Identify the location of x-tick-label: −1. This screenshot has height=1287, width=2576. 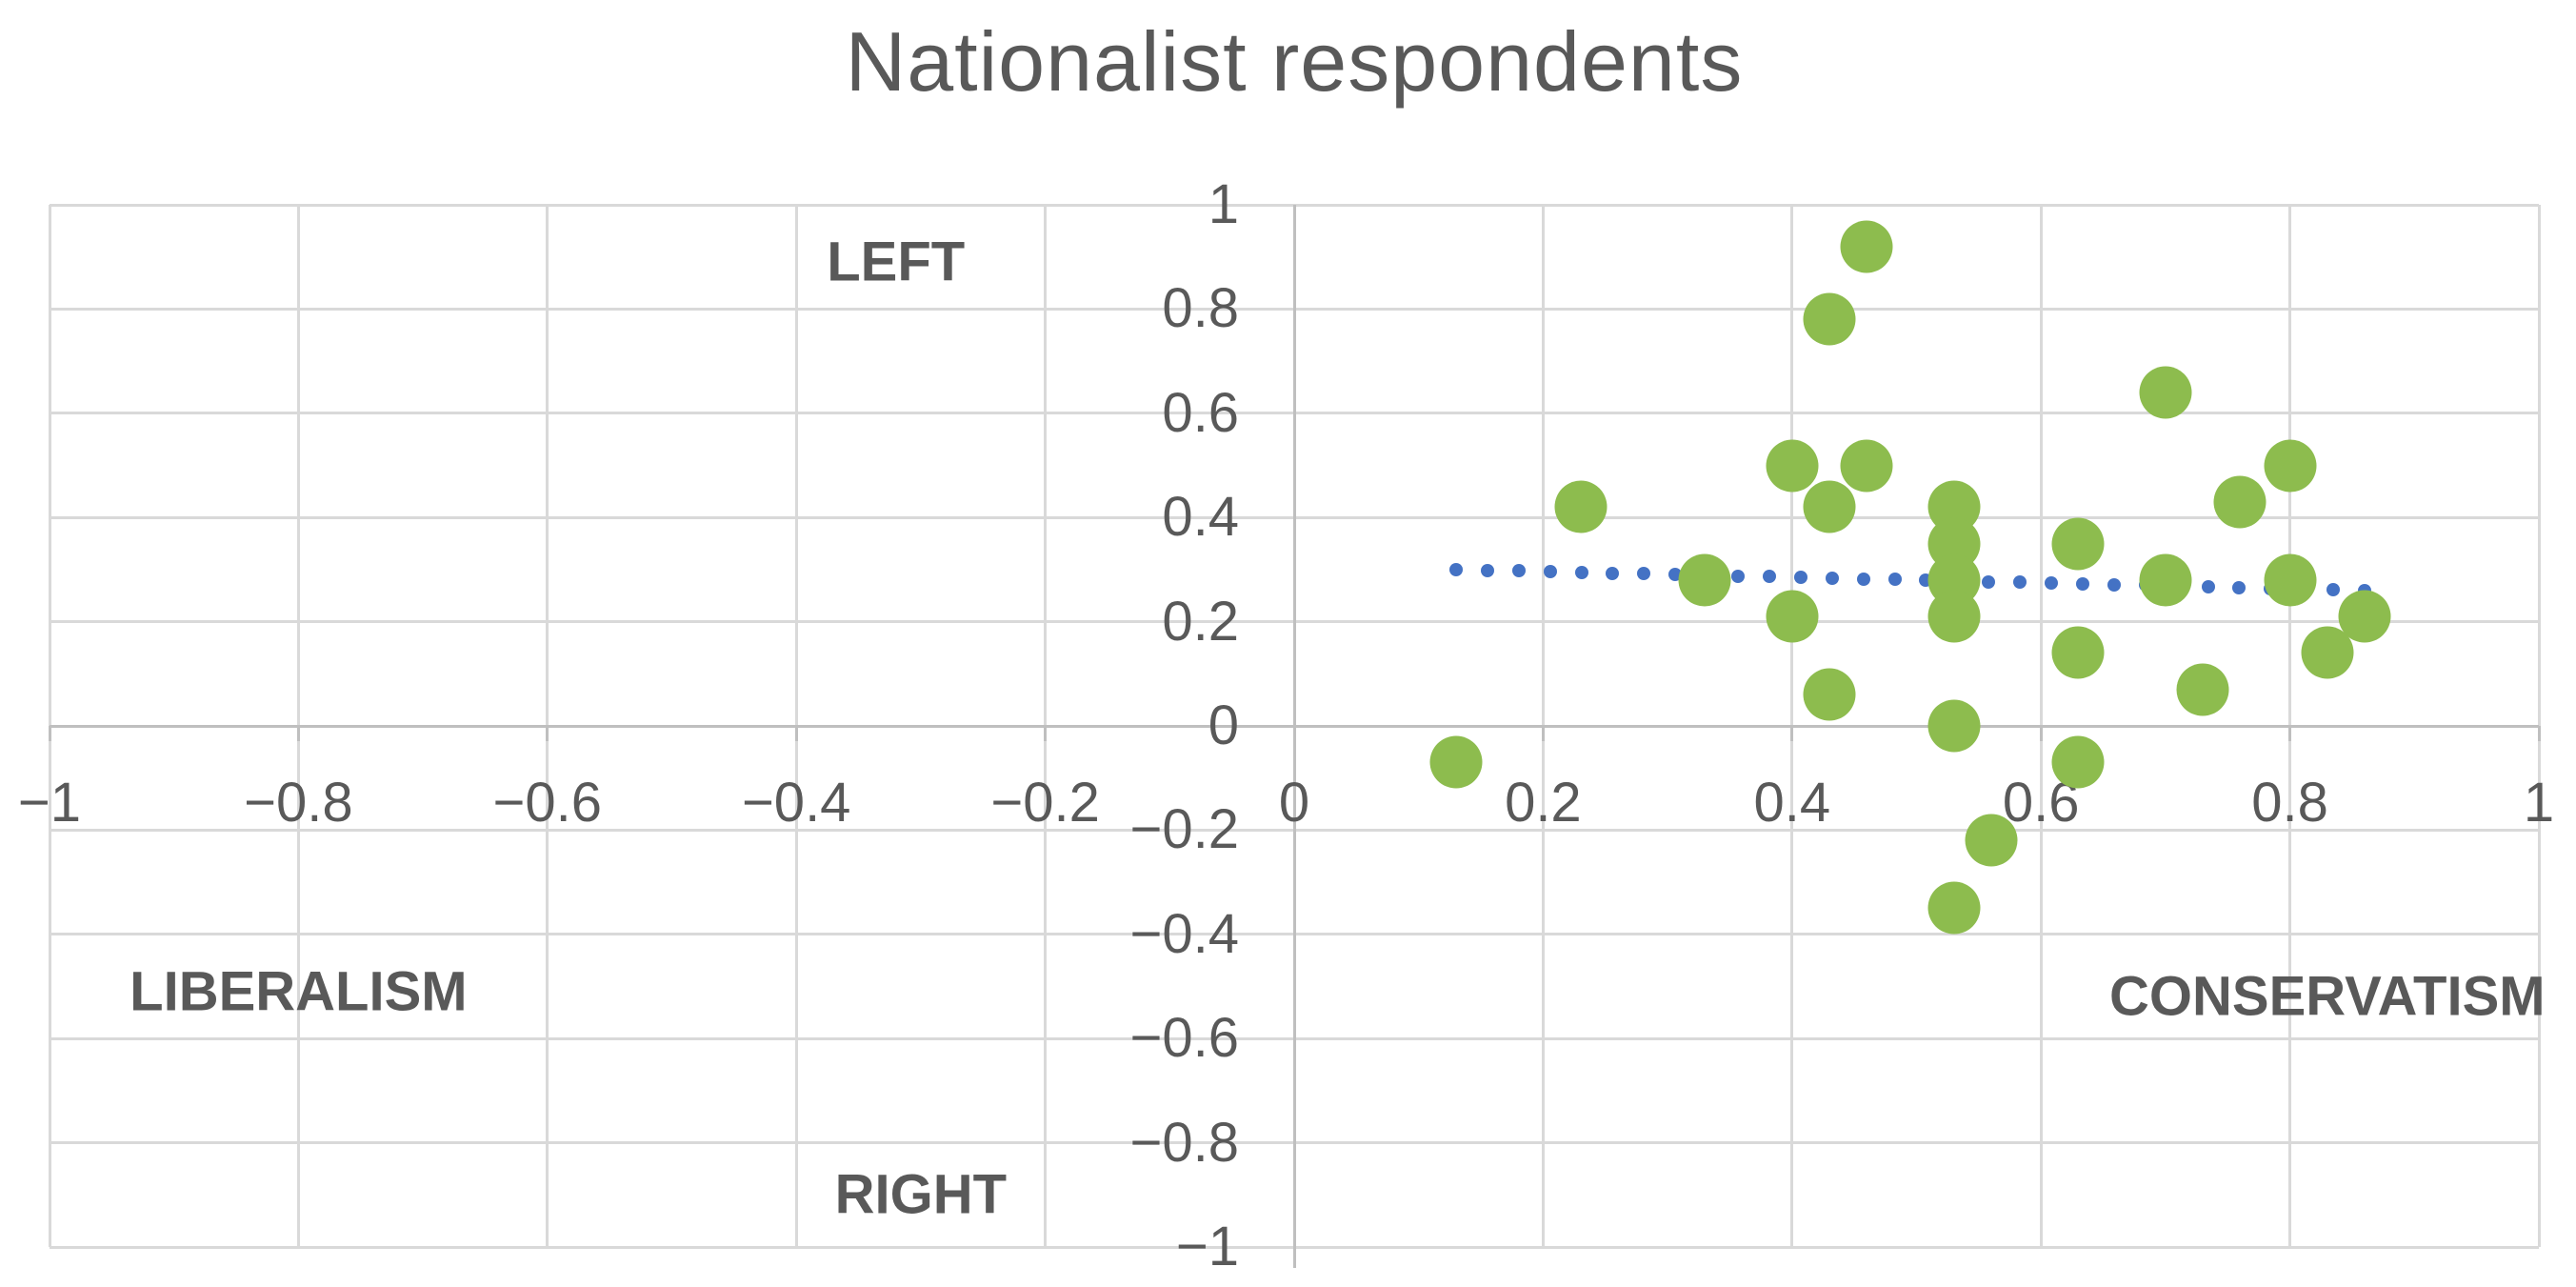
(49, 803).